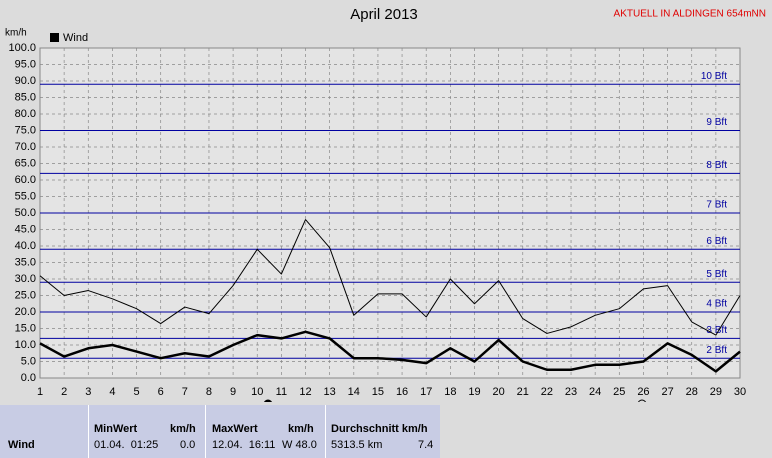  I want to click on x-tick-label: 22, so click(547, 392).